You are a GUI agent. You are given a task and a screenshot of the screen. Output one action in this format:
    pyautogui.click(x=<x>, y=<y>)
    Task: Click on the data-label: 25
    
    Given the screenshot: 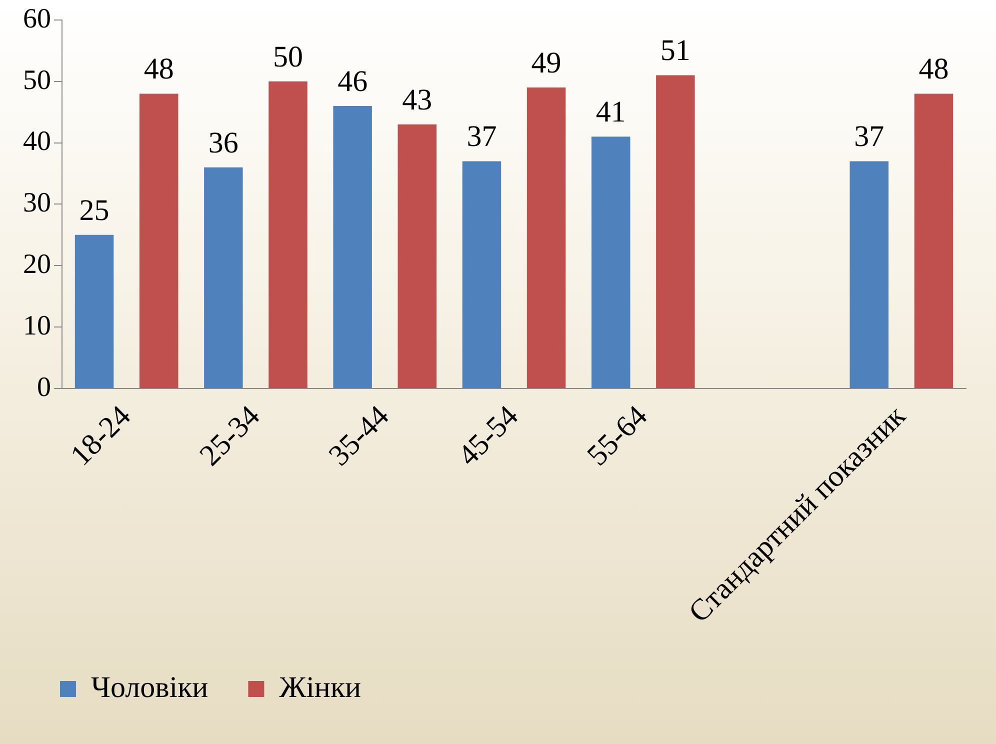 What is the action you would take?
    pyautogui.click(x=94, y=210)
    